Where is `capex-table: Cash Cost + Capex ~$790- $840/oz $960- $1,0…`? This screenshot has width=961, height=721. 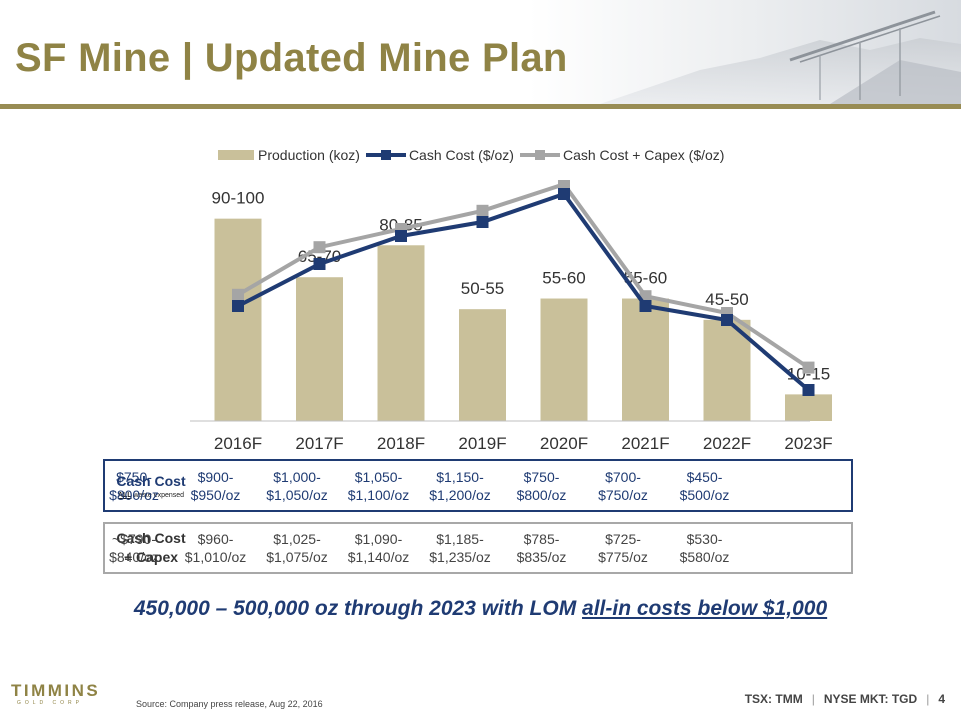
capex-table: Cash Cost + Capex ~$790- $840/oz $960- $1,0… is located at coordinates (478, 548).